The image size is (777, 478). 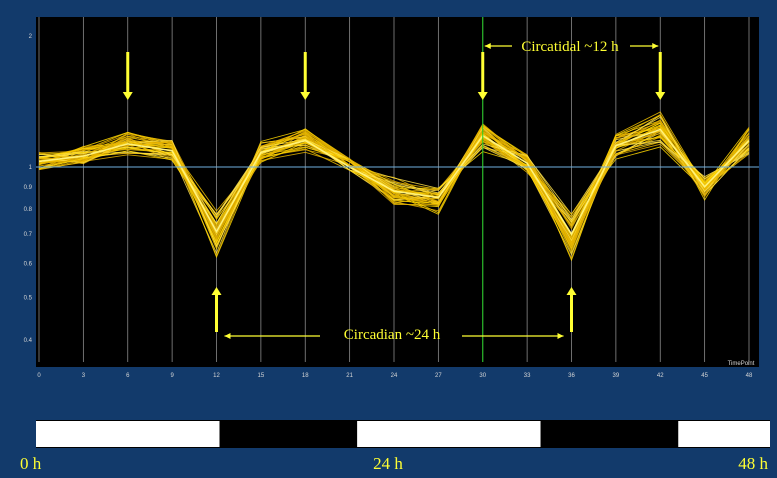 I want to click on x-tick-label: 0, so click(x=39, y=376).